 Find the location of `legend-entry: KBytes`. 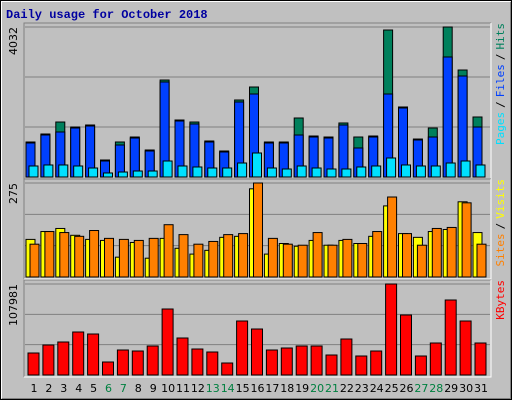

legend-entry: KBytes is located at coordinates (500, 300).